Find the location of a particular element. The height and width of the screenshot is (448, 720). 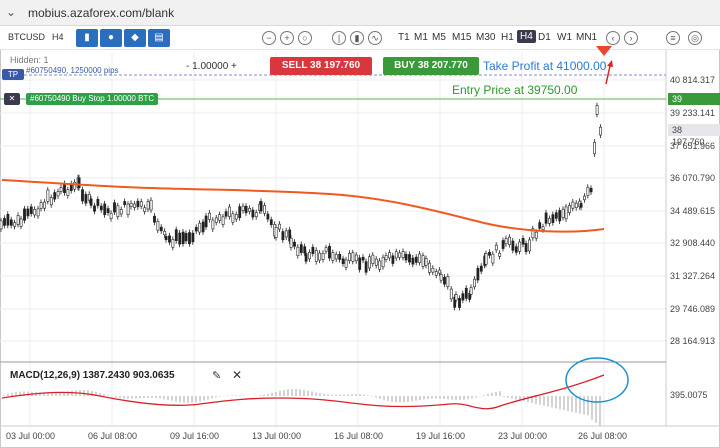

tf-M1: M1 is located at coordinates (421, 37).